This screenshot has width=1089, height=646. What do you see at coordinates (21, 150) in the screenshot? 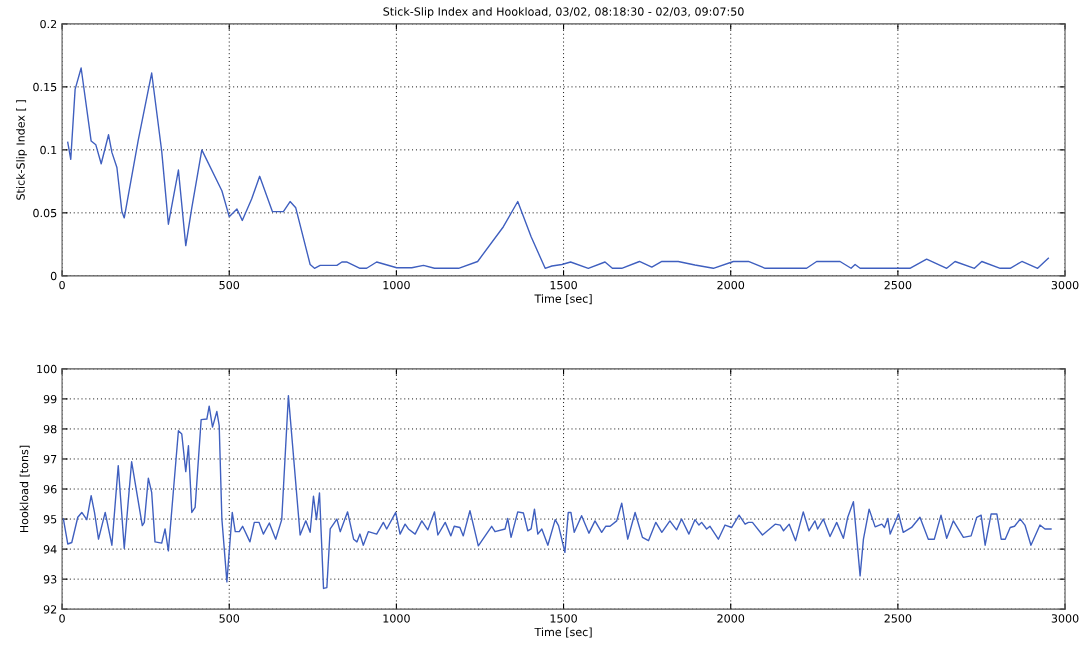
I see `y-axis-title: Stick-Slip Index [ ]` at bounding box center [21, 150].